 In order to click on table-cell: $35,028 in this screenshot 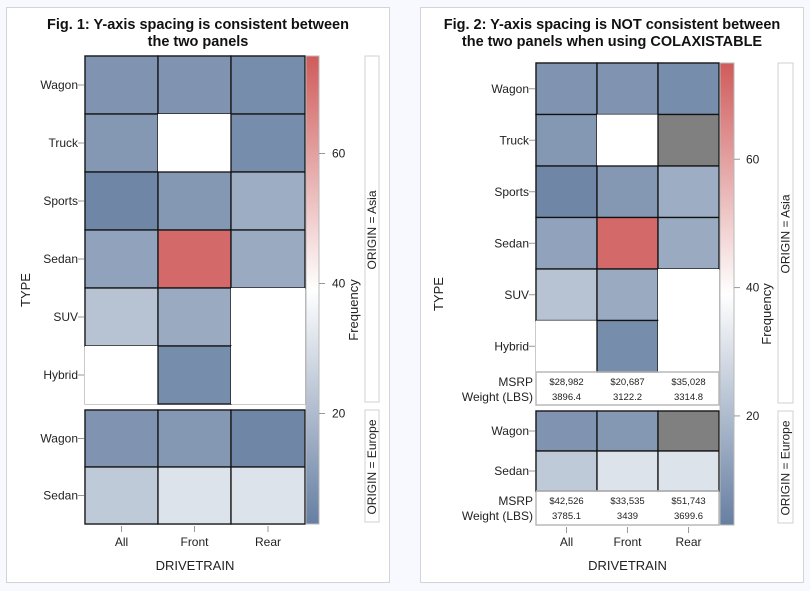, I will do `click(688, 382)`.